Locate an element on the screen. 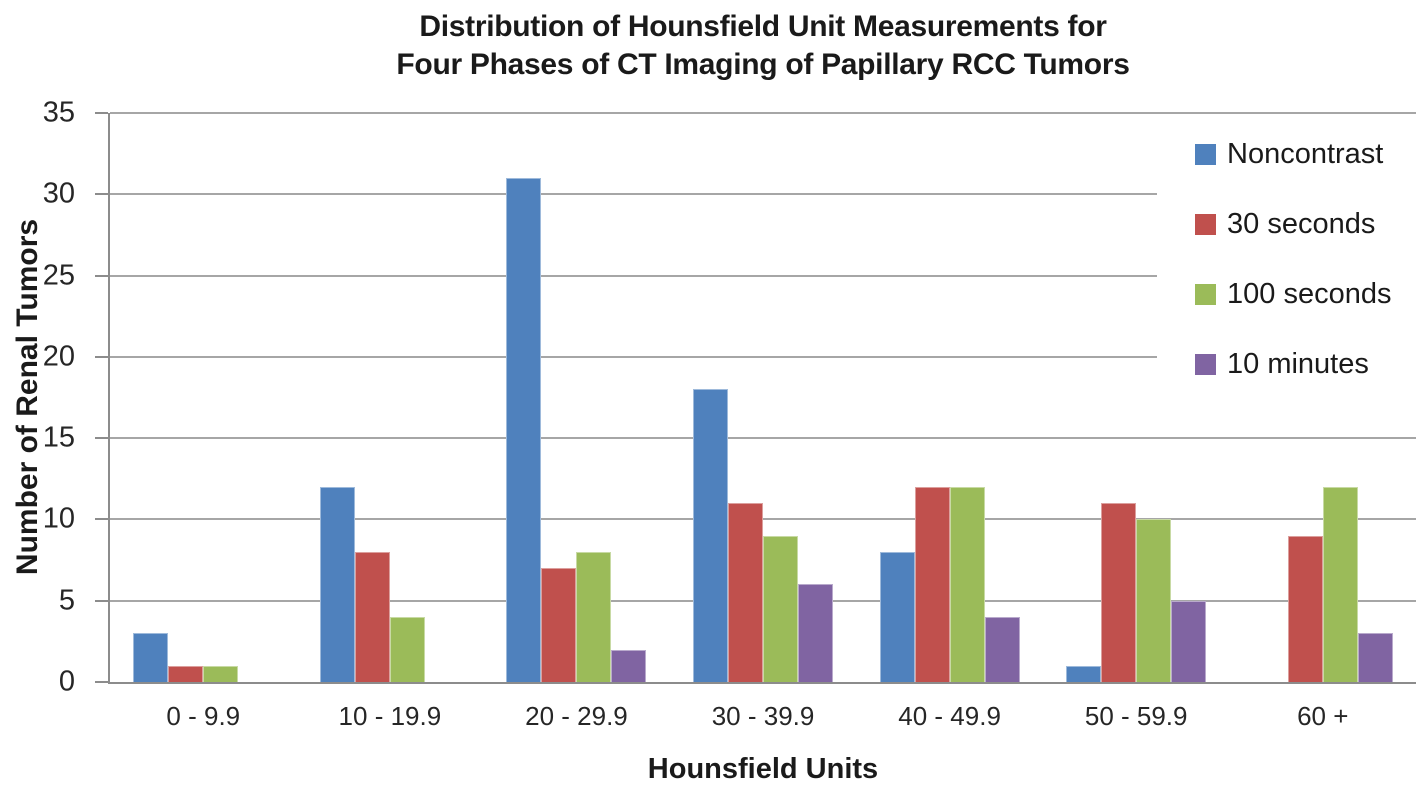 This screenshot has width=1416, height=800. legend-item-30-seconds: 30 seconds is located at coordinates (1286, 225).